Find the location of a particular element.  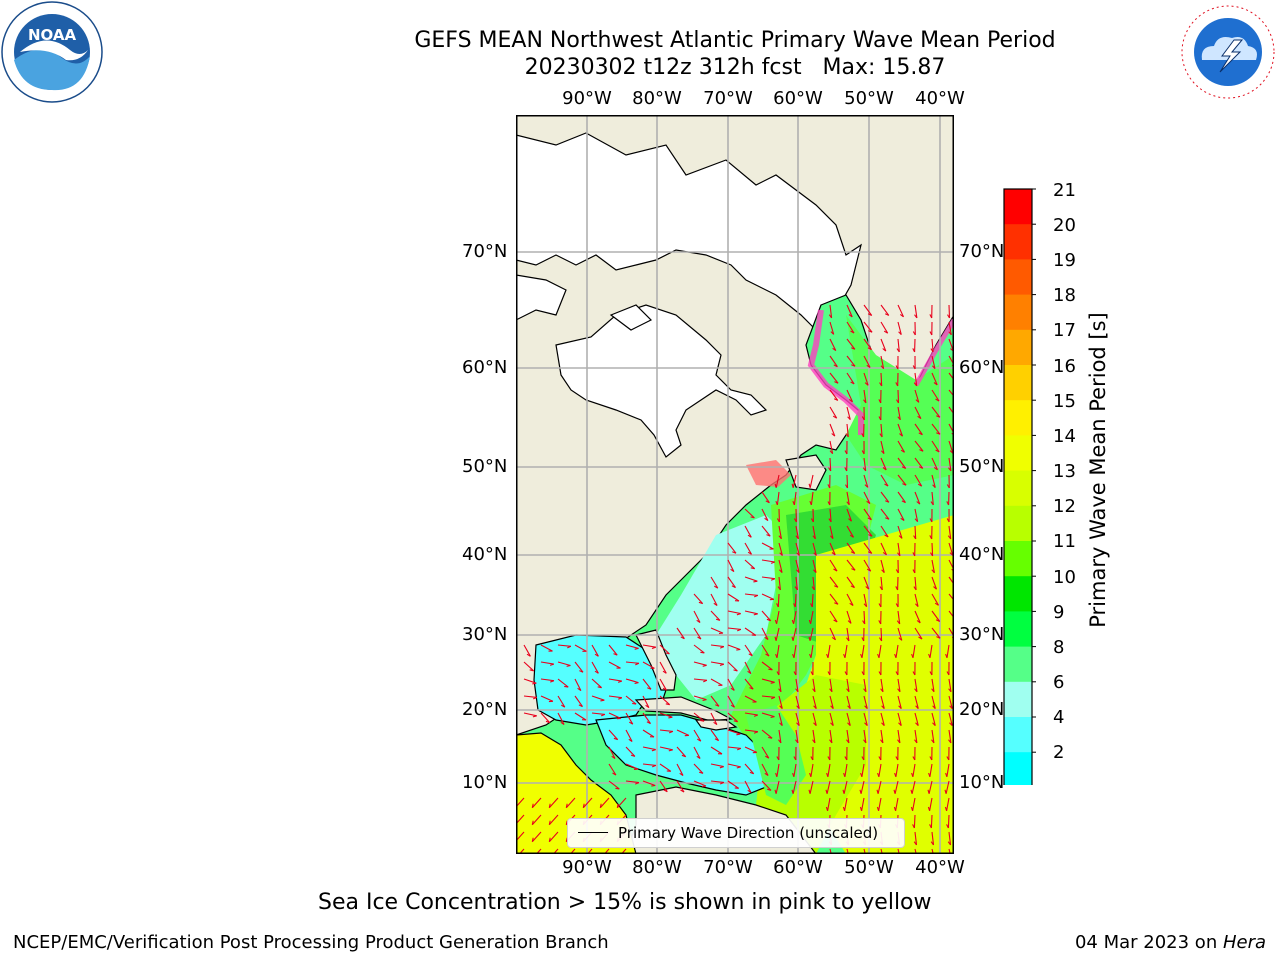

lon-label-top: 40°W is located at coordinates (940, 98).